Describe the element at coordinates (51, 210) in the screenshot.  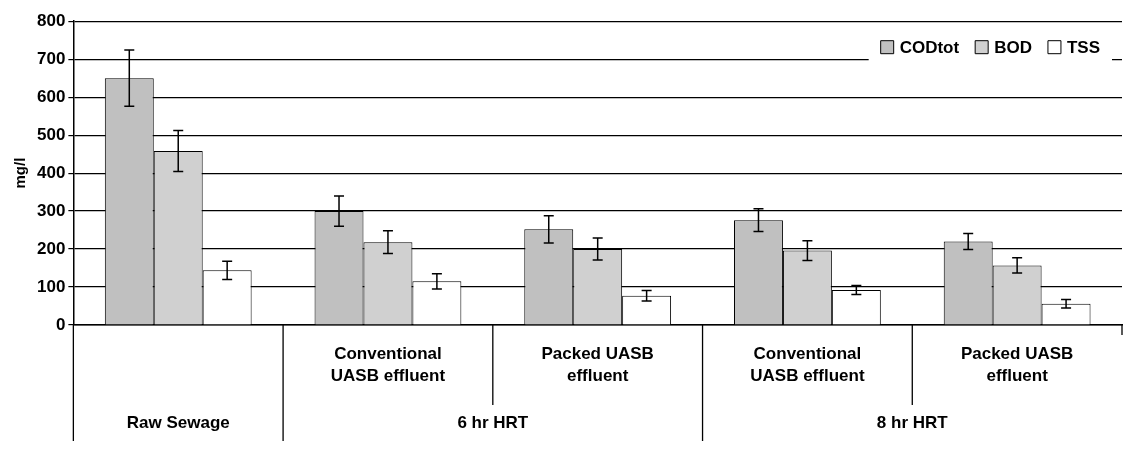
I see `y-tick-label: 300` at that location.